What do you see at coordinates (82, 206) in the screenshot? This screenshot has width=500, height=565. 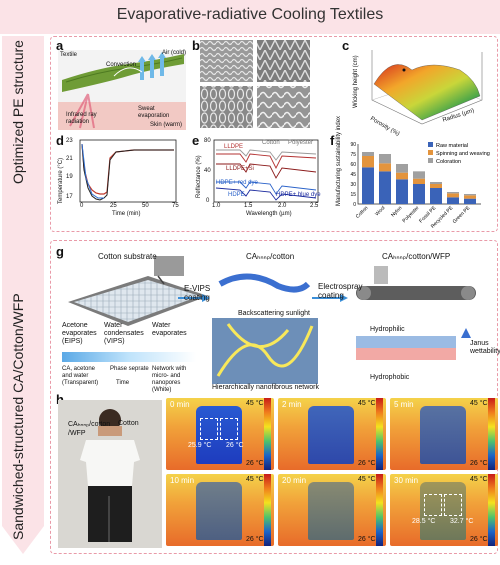 I see `panel-d-xtick-0: 0` at bounding box center [82, 206].